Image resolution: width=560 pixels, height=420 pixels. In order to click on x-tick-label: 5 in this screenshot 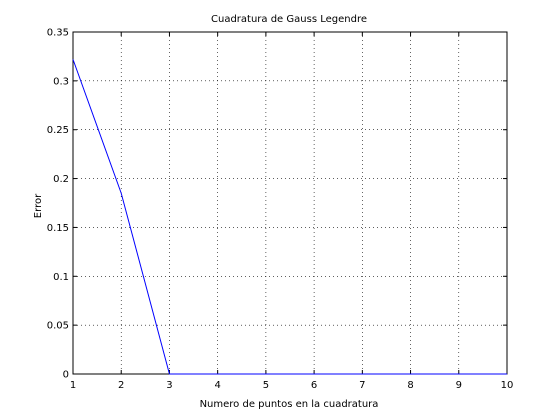, I will do `click(266, 385)`.